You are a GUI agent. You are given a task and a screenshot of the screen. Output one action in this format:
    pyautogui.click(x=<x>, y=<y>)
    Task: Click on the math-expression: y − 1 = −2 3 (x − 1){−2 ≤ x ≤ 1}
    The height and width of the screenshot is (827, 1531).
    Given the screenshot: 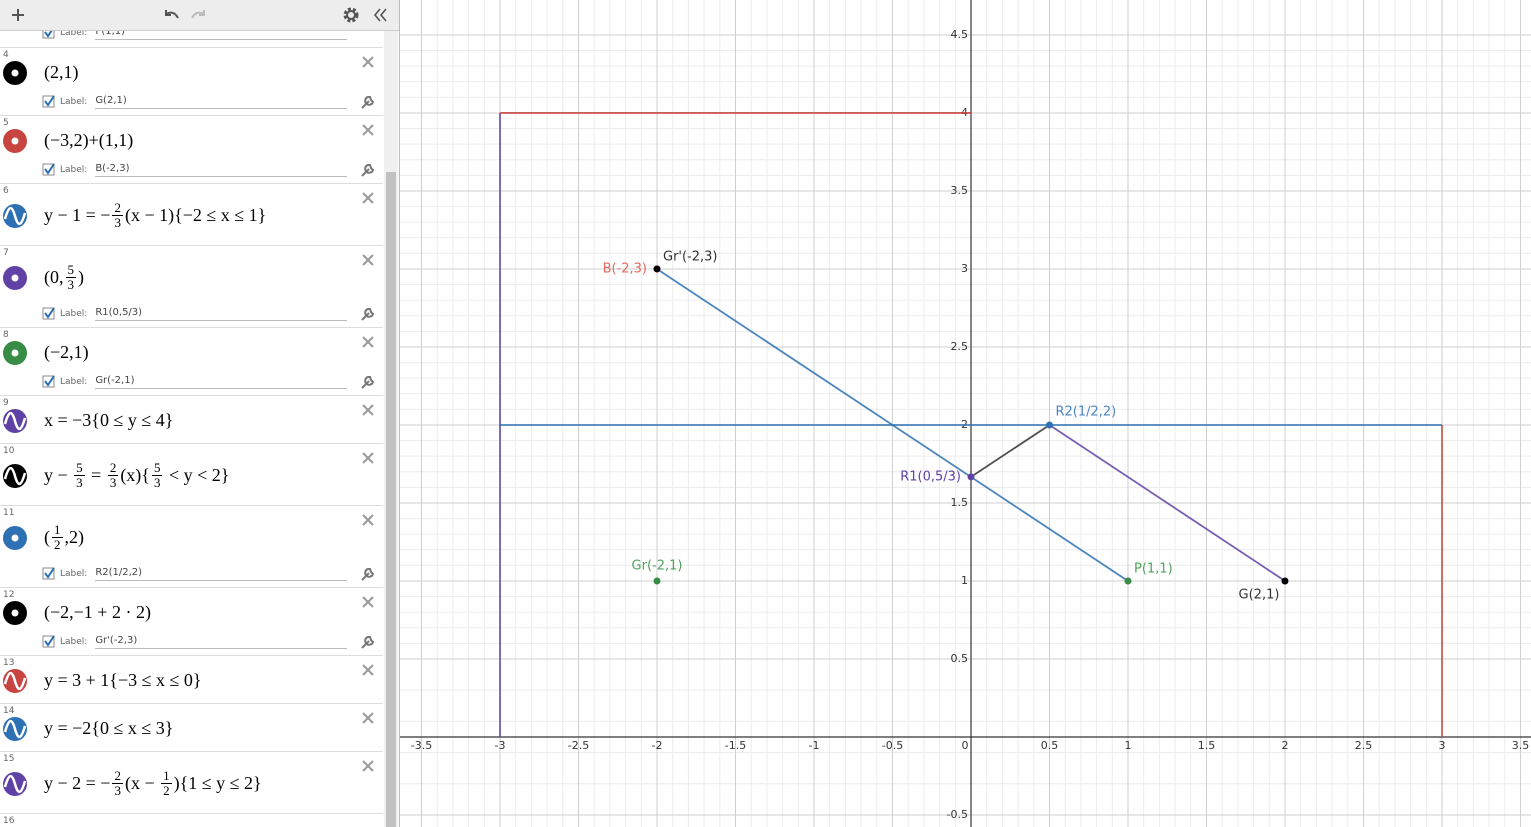 What is the action you would take?
    pyautogui.click(x=155, y=215)
    